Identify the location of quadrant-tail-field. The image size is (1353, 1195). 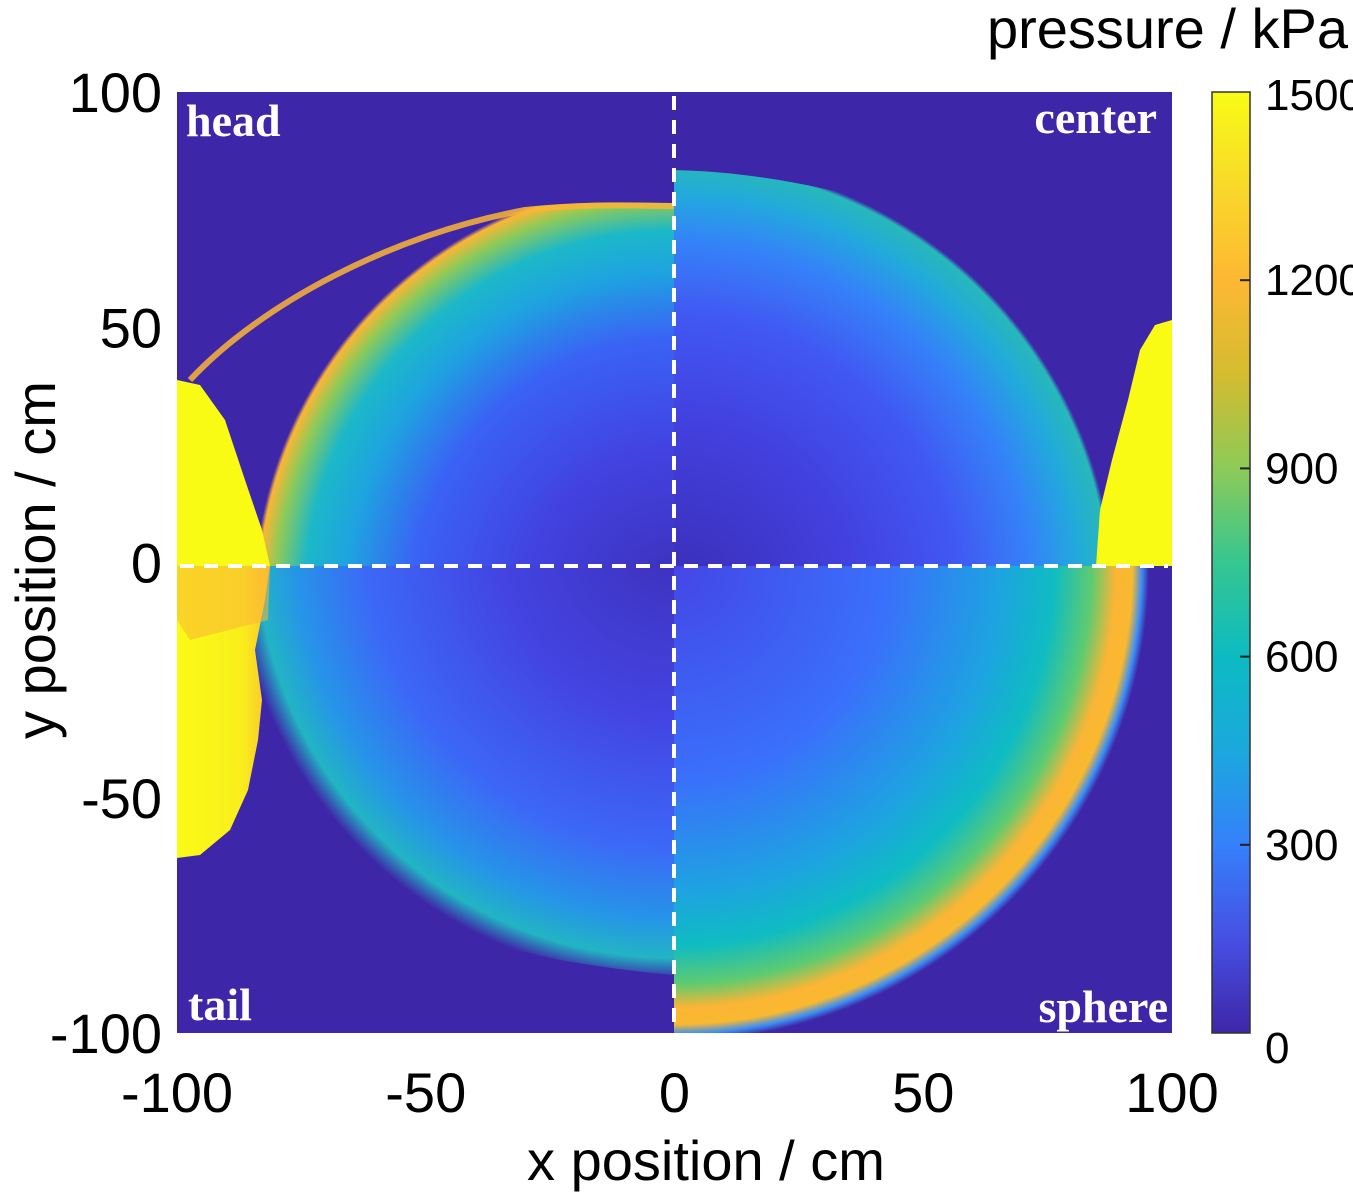
(425, 770).